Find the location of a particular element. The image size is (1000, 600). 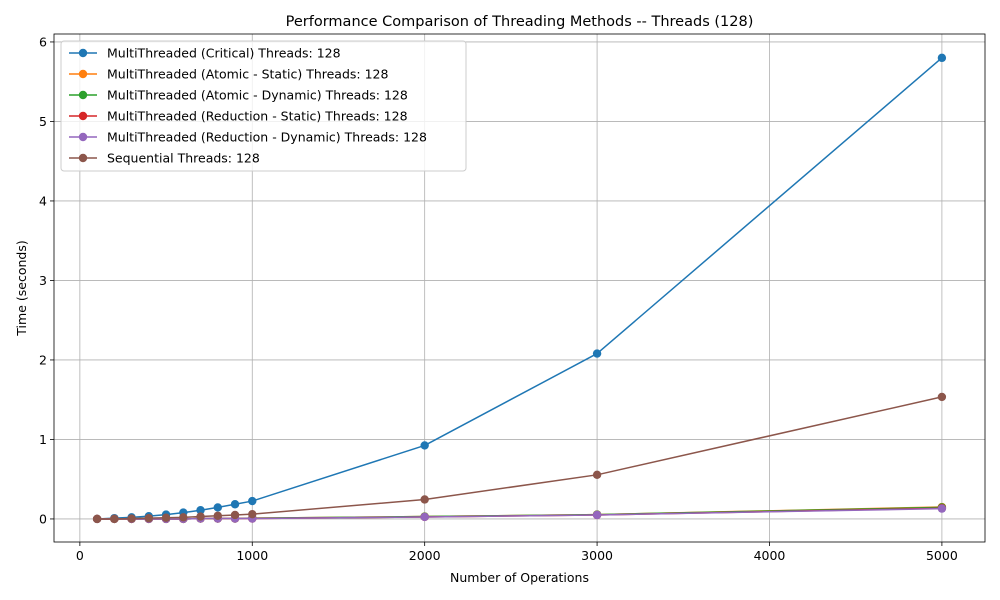

x-tick-label: 1000 is located at coordinates (252, 555).